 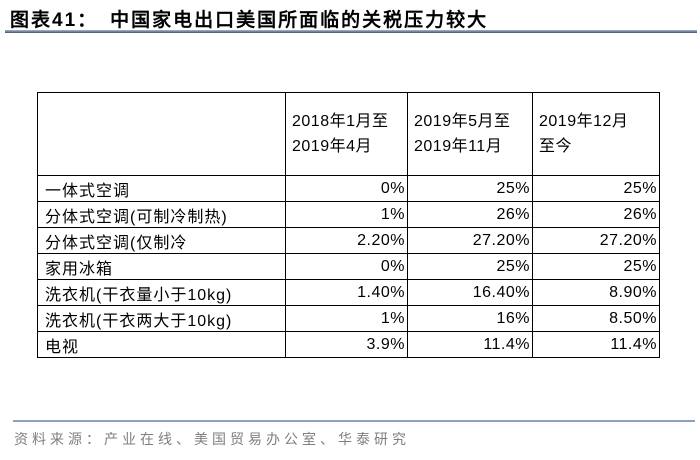 What do you see at coordinates (596, 292) in the screenshot?
I see `tariff-value: 8.90%` at bounding box center [596, 292].